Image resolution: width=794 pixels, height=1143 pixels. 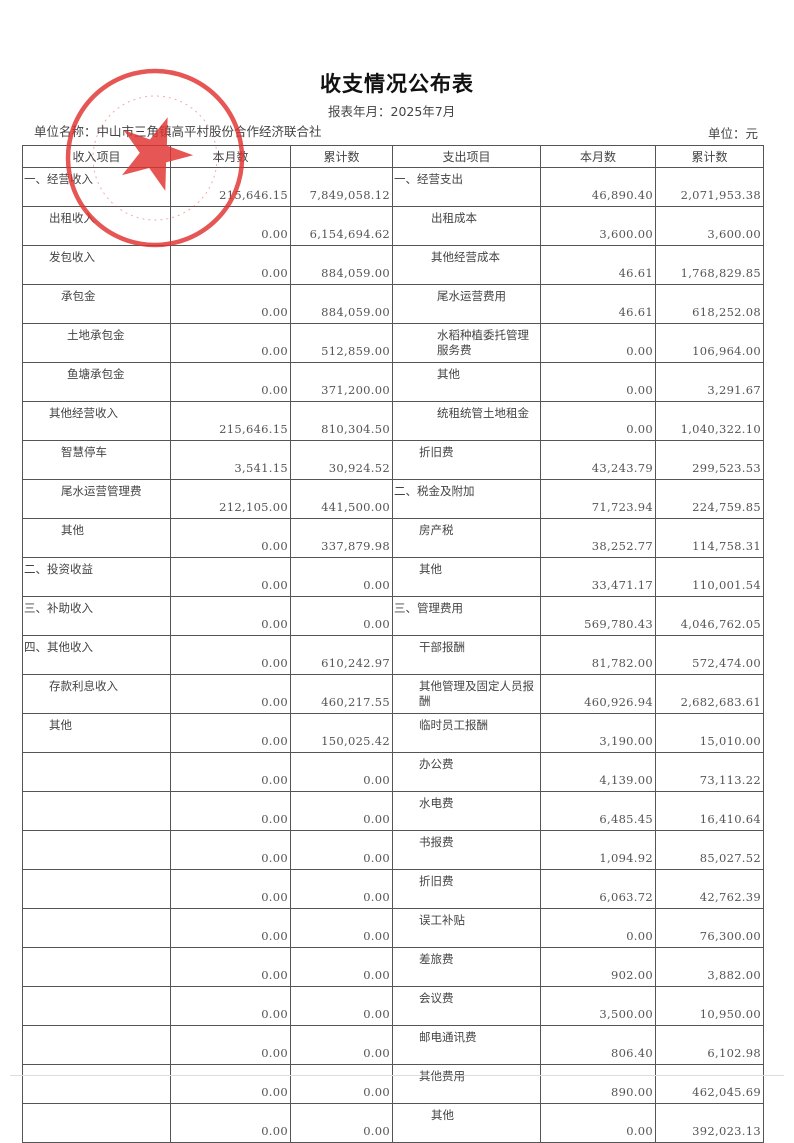 I want to click on expense-total-value: 618,252.08, so click(x=709, y=304).